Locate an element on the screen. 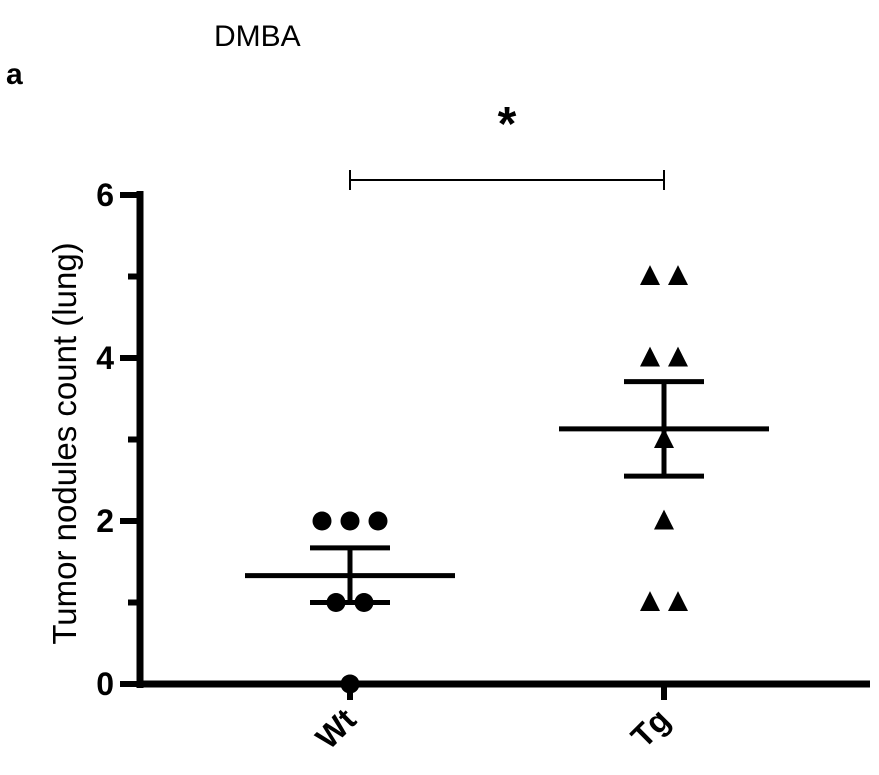 Image resolution: width=879 pixels, height=775 pixels. y-axis-title: Tumor nodules count (lung) is located at coordinates (64, 443).